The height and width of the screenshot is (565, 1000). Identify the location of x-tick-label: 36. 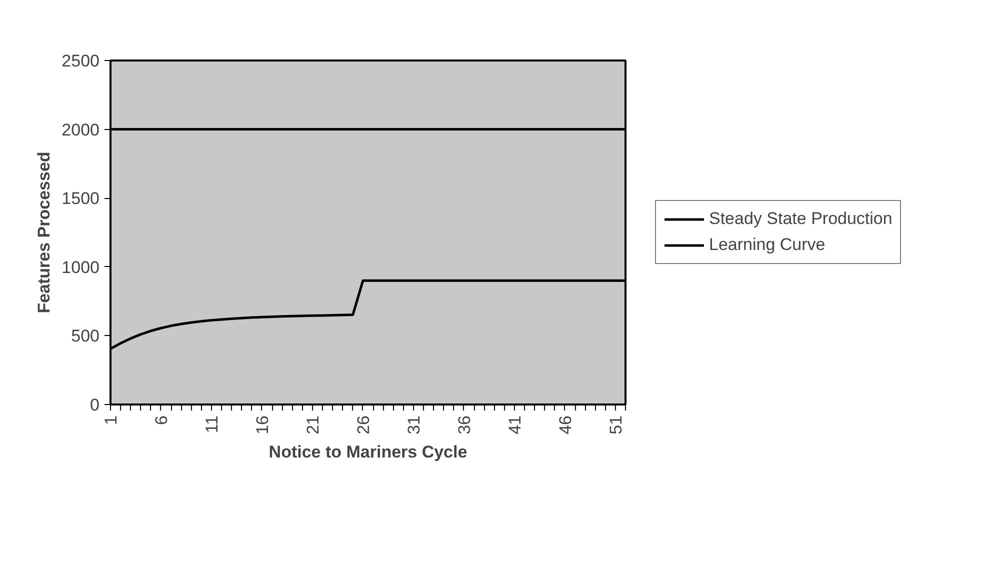
(464, 424).